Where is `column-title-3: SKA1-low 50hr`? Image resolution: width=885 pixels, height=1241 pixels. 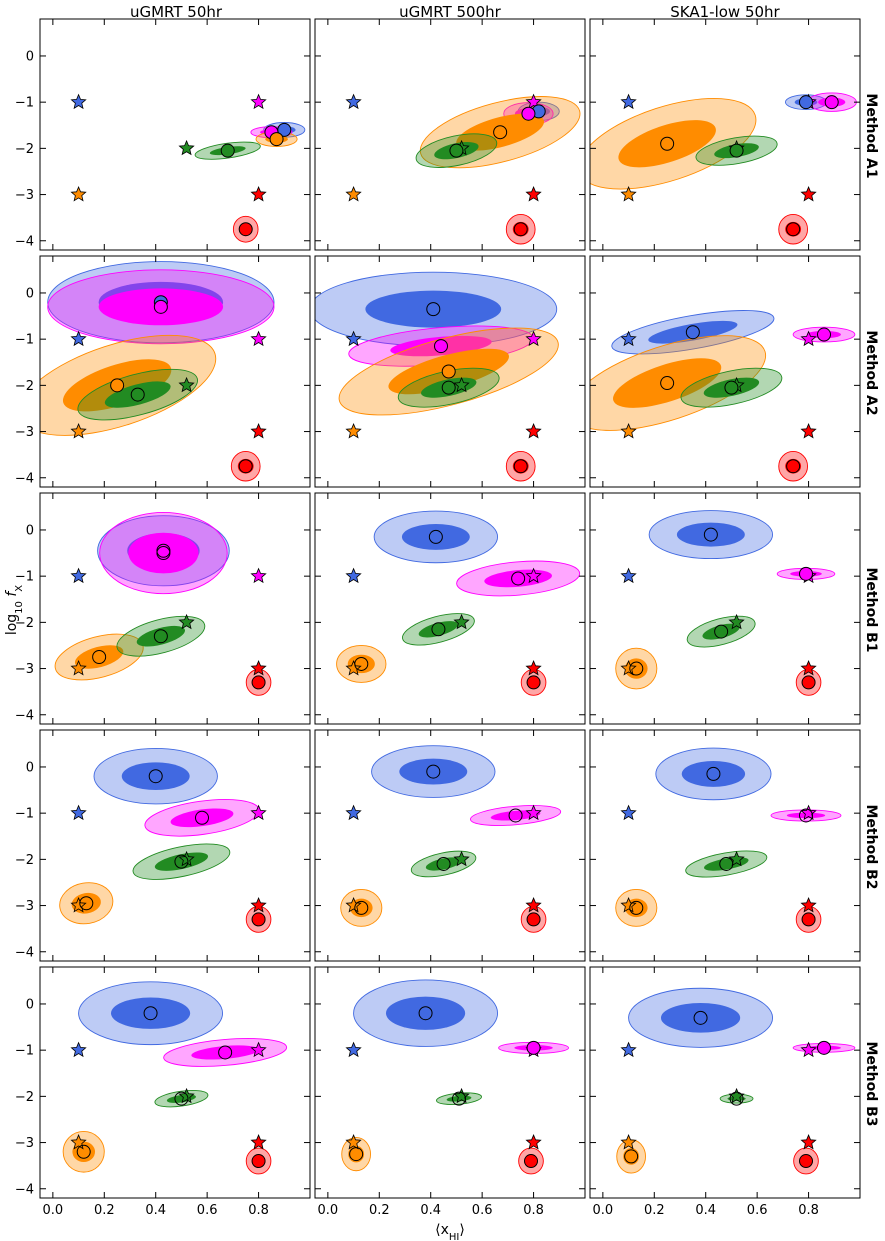 column-title-3: SKA1-low 50hr is located at coordinates (725, 12).